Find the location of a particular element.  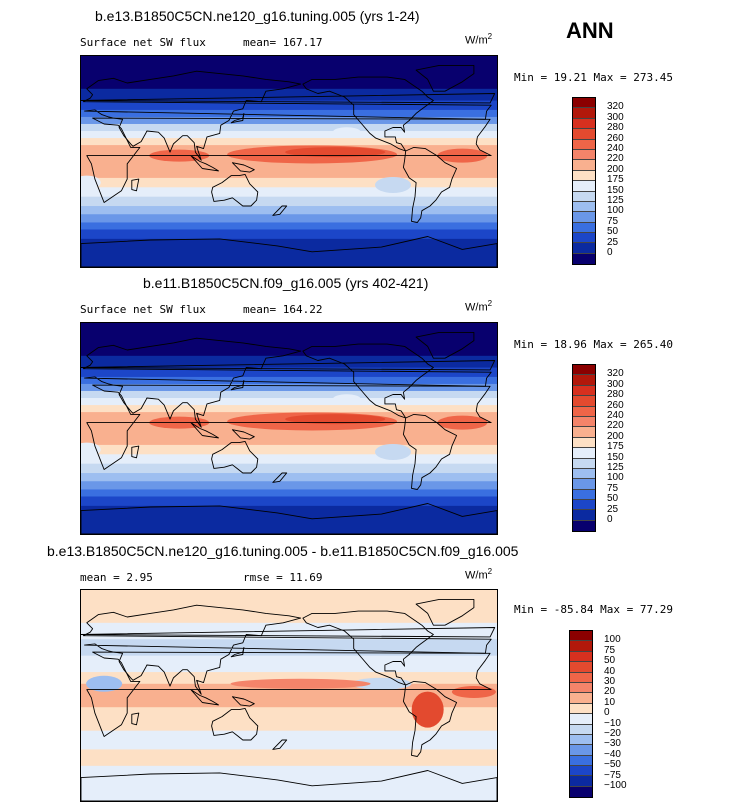

colorbar-tick-label: −75 is located at coordinates (612, 775).